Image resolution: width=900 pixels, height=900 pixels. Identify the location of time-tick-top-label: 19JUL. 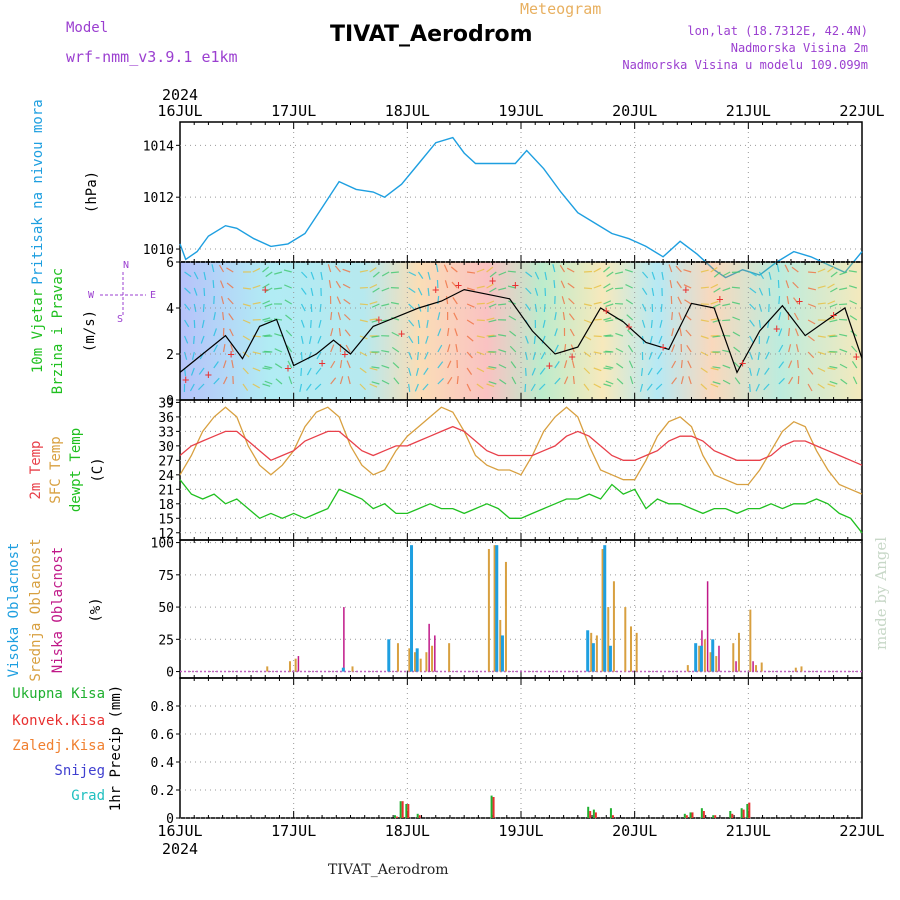
(520, 111).